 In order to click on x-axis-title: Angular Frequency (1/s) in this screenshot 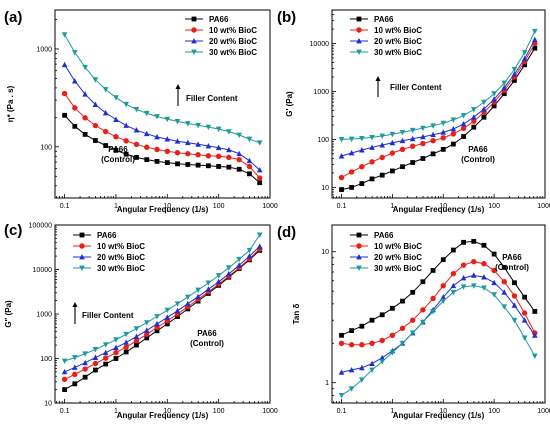, I will do `click(163, 415)`.